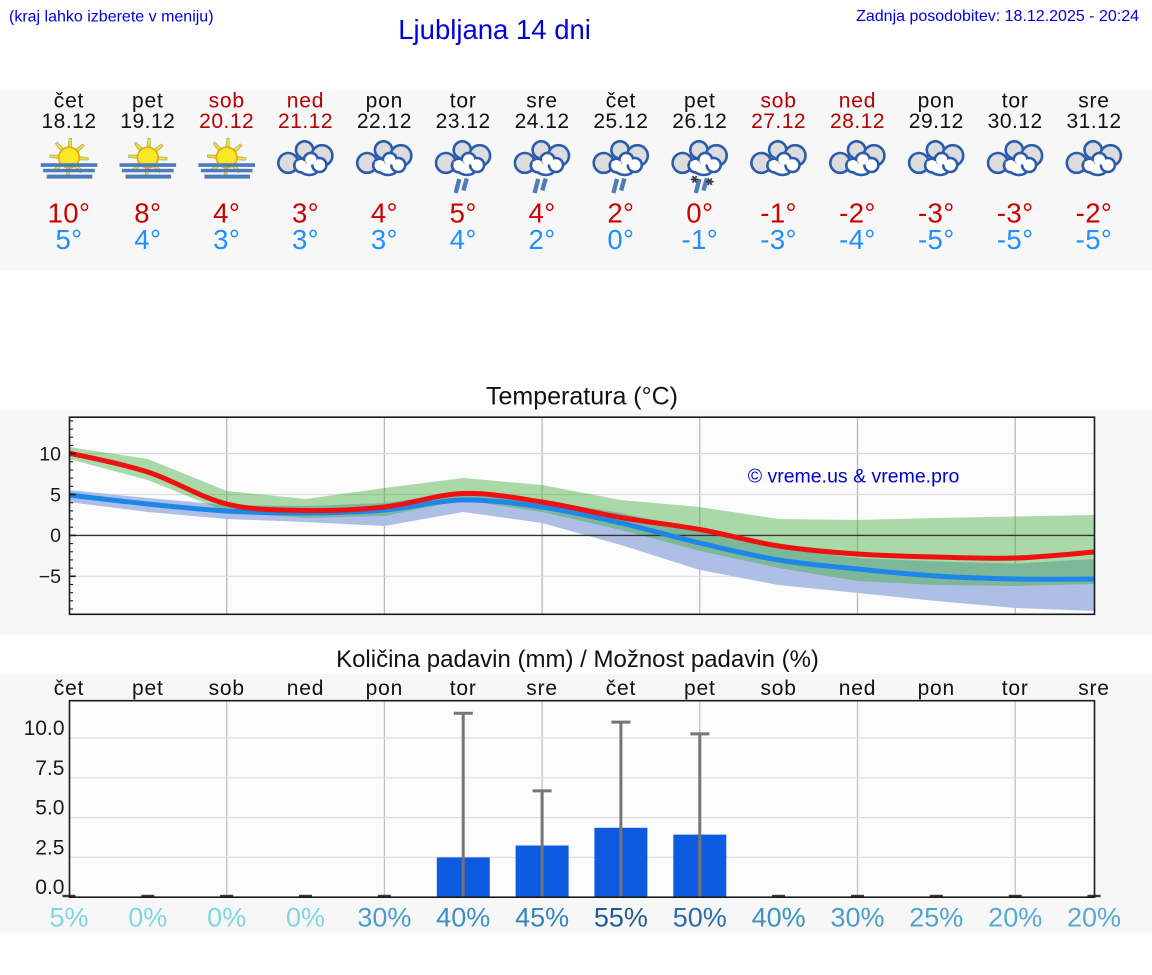 The height and width of the screenshot is (975, 1152). I want to click on svg-text: 18.12, so click(68, 121).